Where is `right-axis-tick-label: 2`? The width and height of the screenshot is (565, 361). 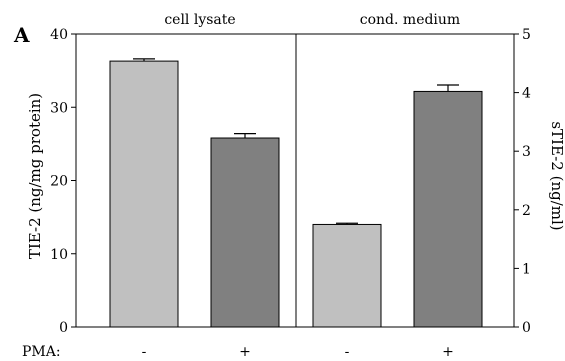
right-axis-tick-label: 2 is located at coordinates (526, 211).